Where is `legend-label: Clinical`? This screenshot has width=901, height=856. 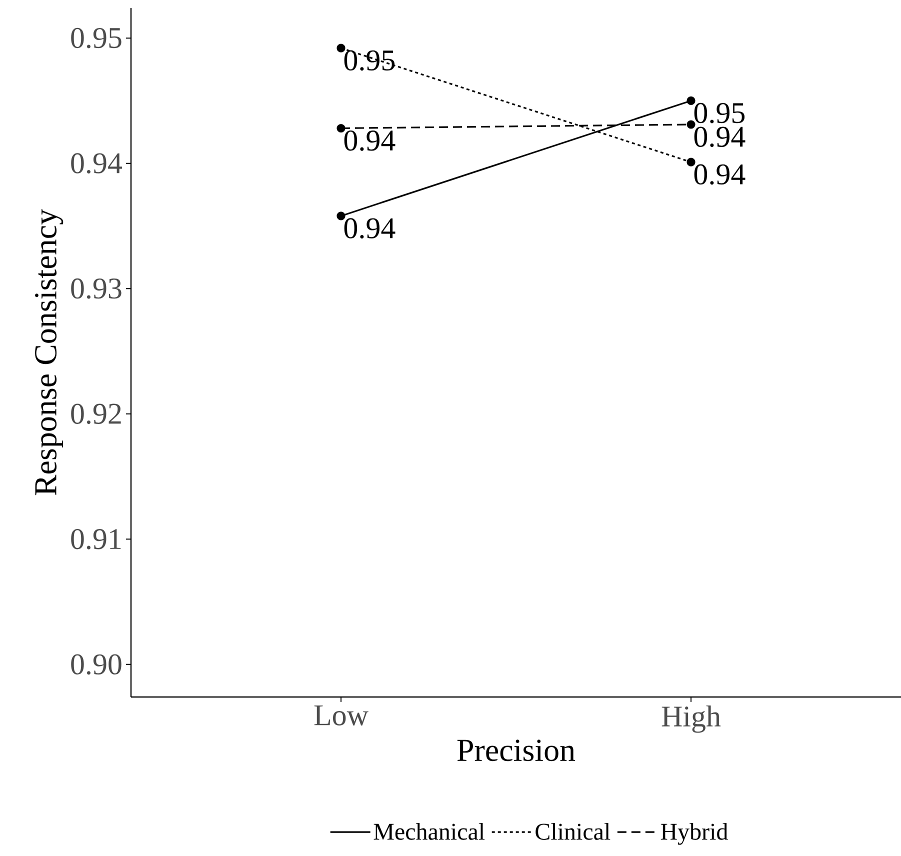 legend-label: Clinical is located at coordinates (573, 831).